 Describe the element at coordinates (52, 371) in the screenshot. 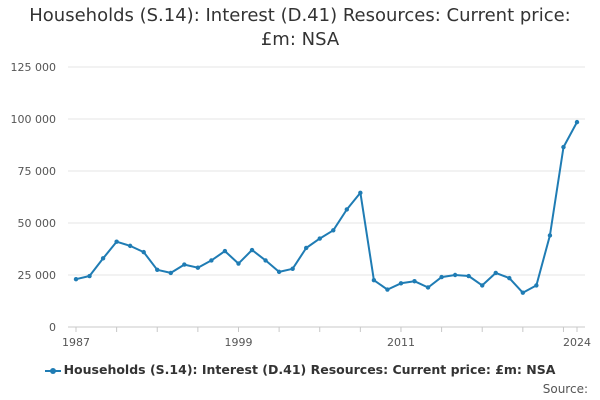

I see `legend-line-marker-icon` at that location.